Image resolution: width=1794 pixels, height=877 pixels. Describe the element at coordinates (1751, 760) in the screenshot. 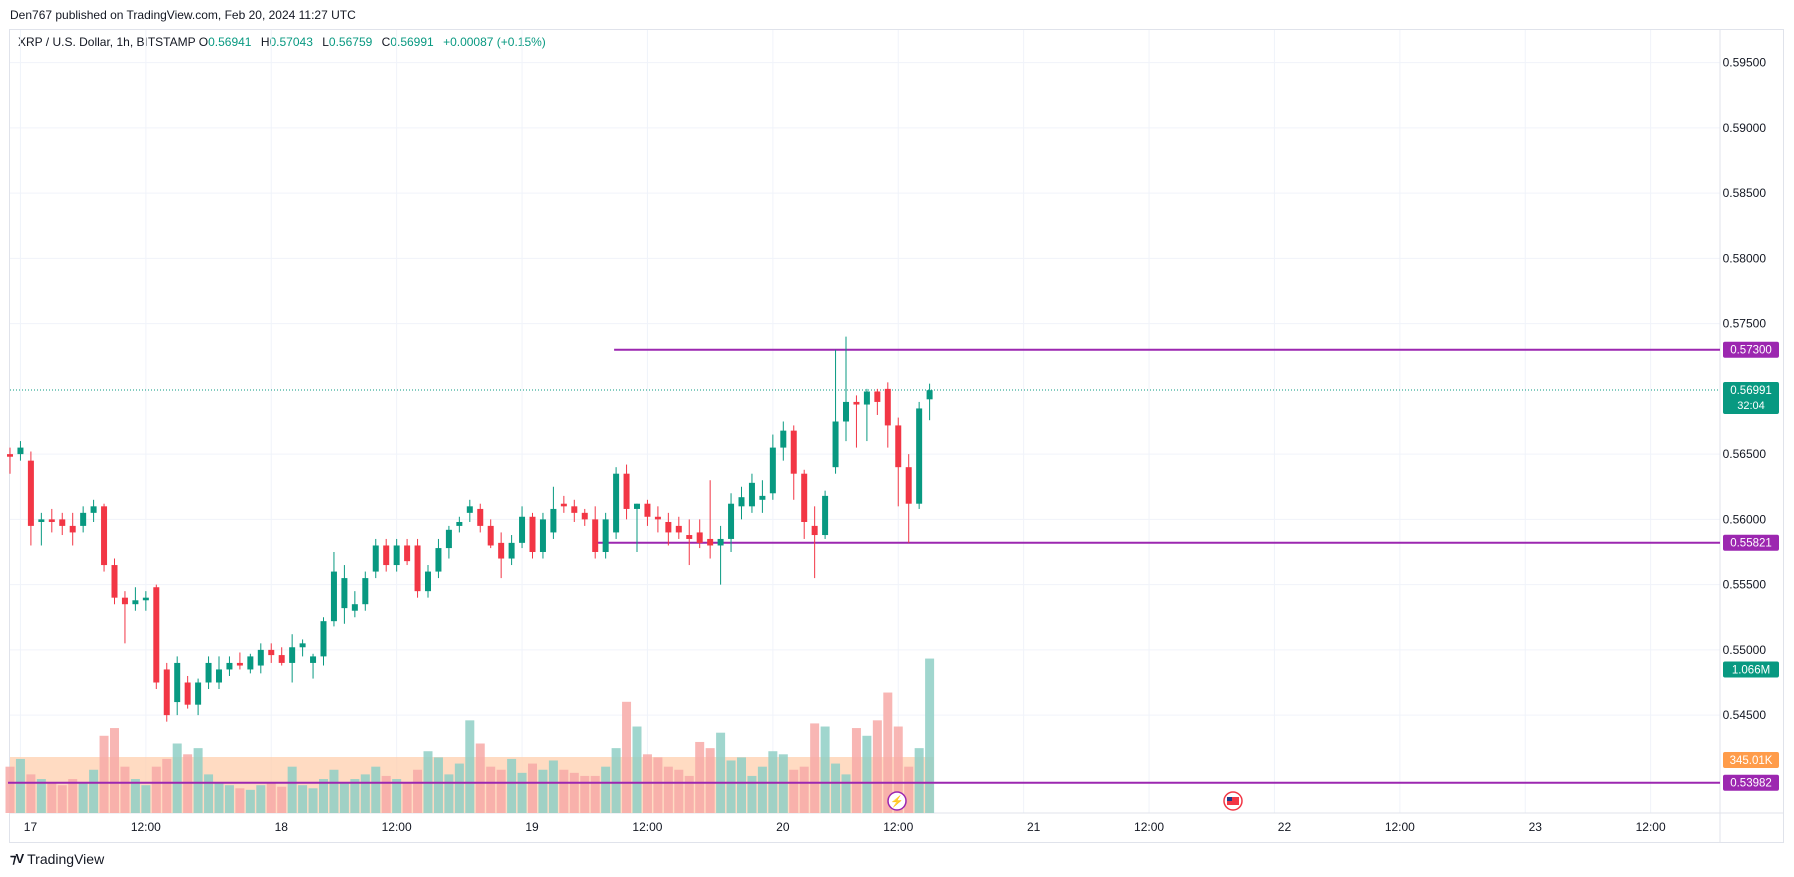

I see `volume-ma-tag-bg` at that location.